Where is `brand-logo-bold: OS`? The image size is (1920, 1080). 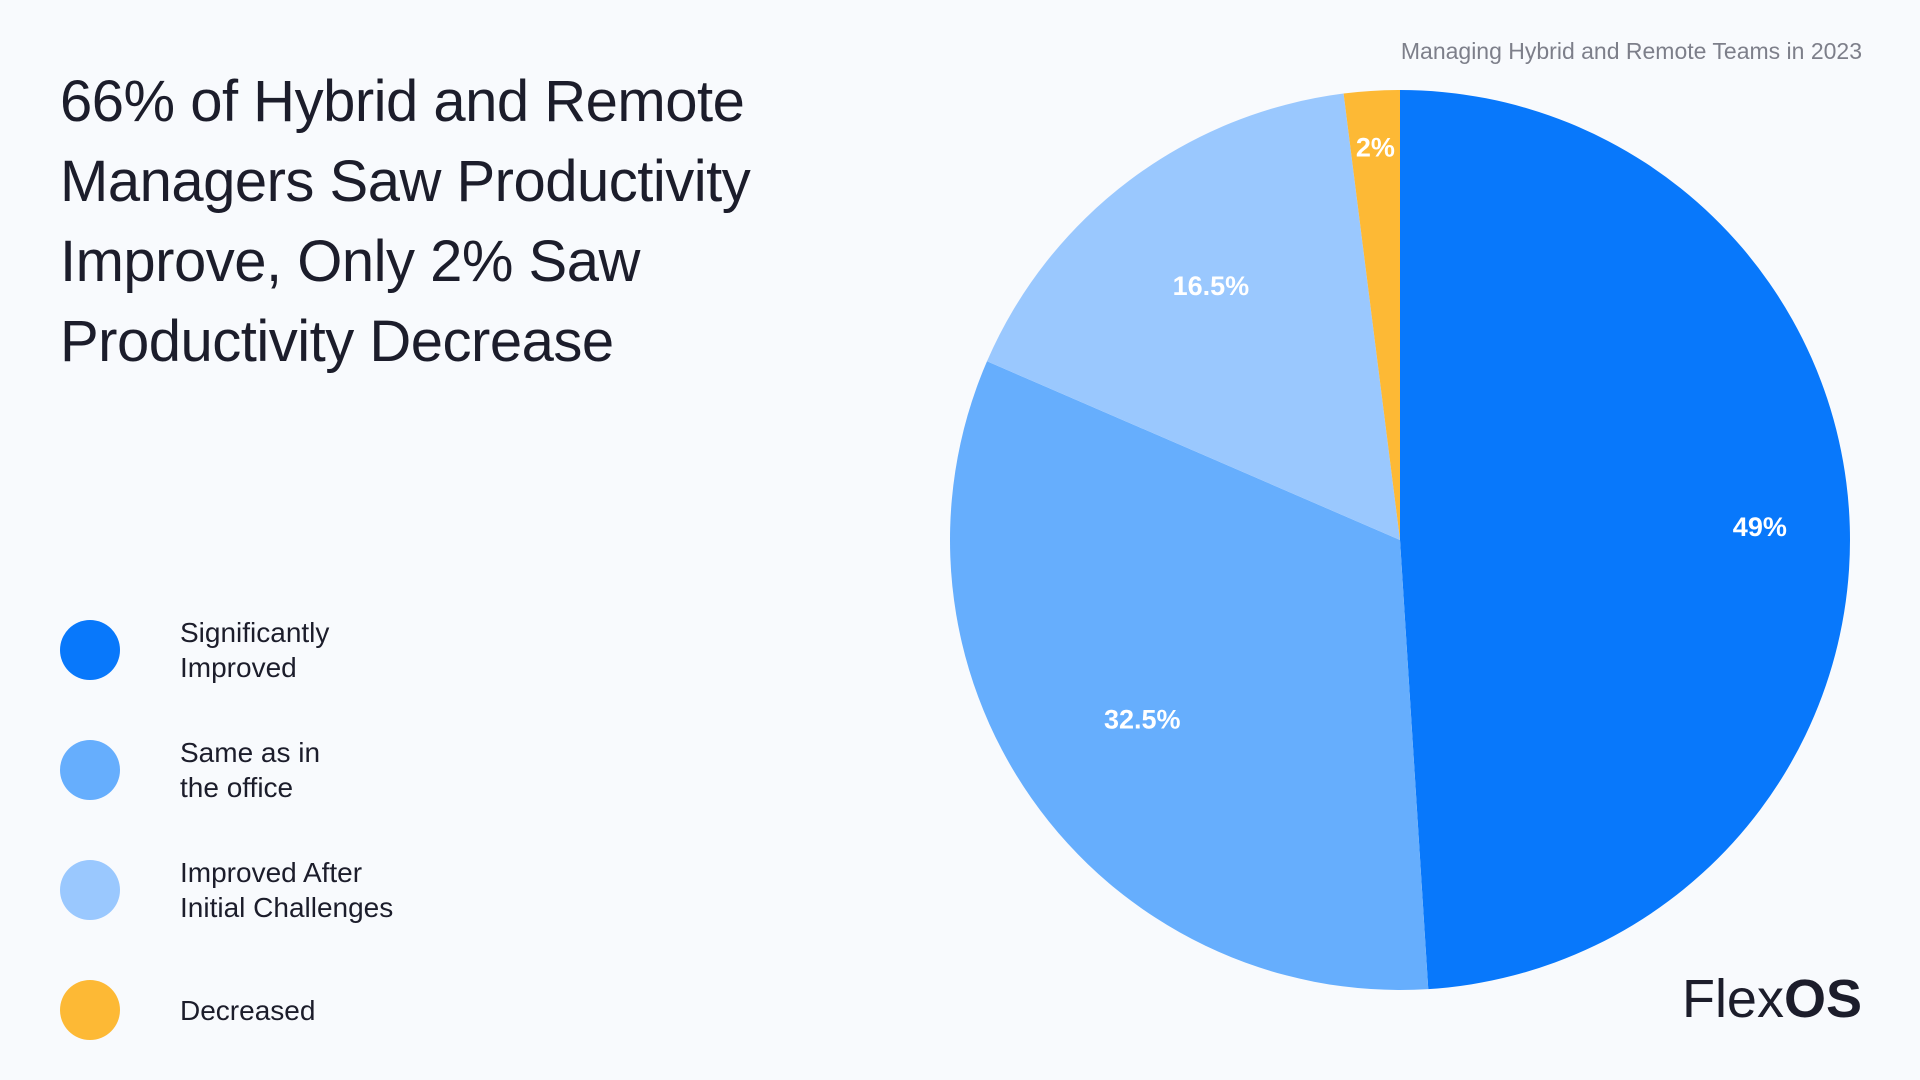 brand-logo-bold: OS is located at coordinates (1822, 999).